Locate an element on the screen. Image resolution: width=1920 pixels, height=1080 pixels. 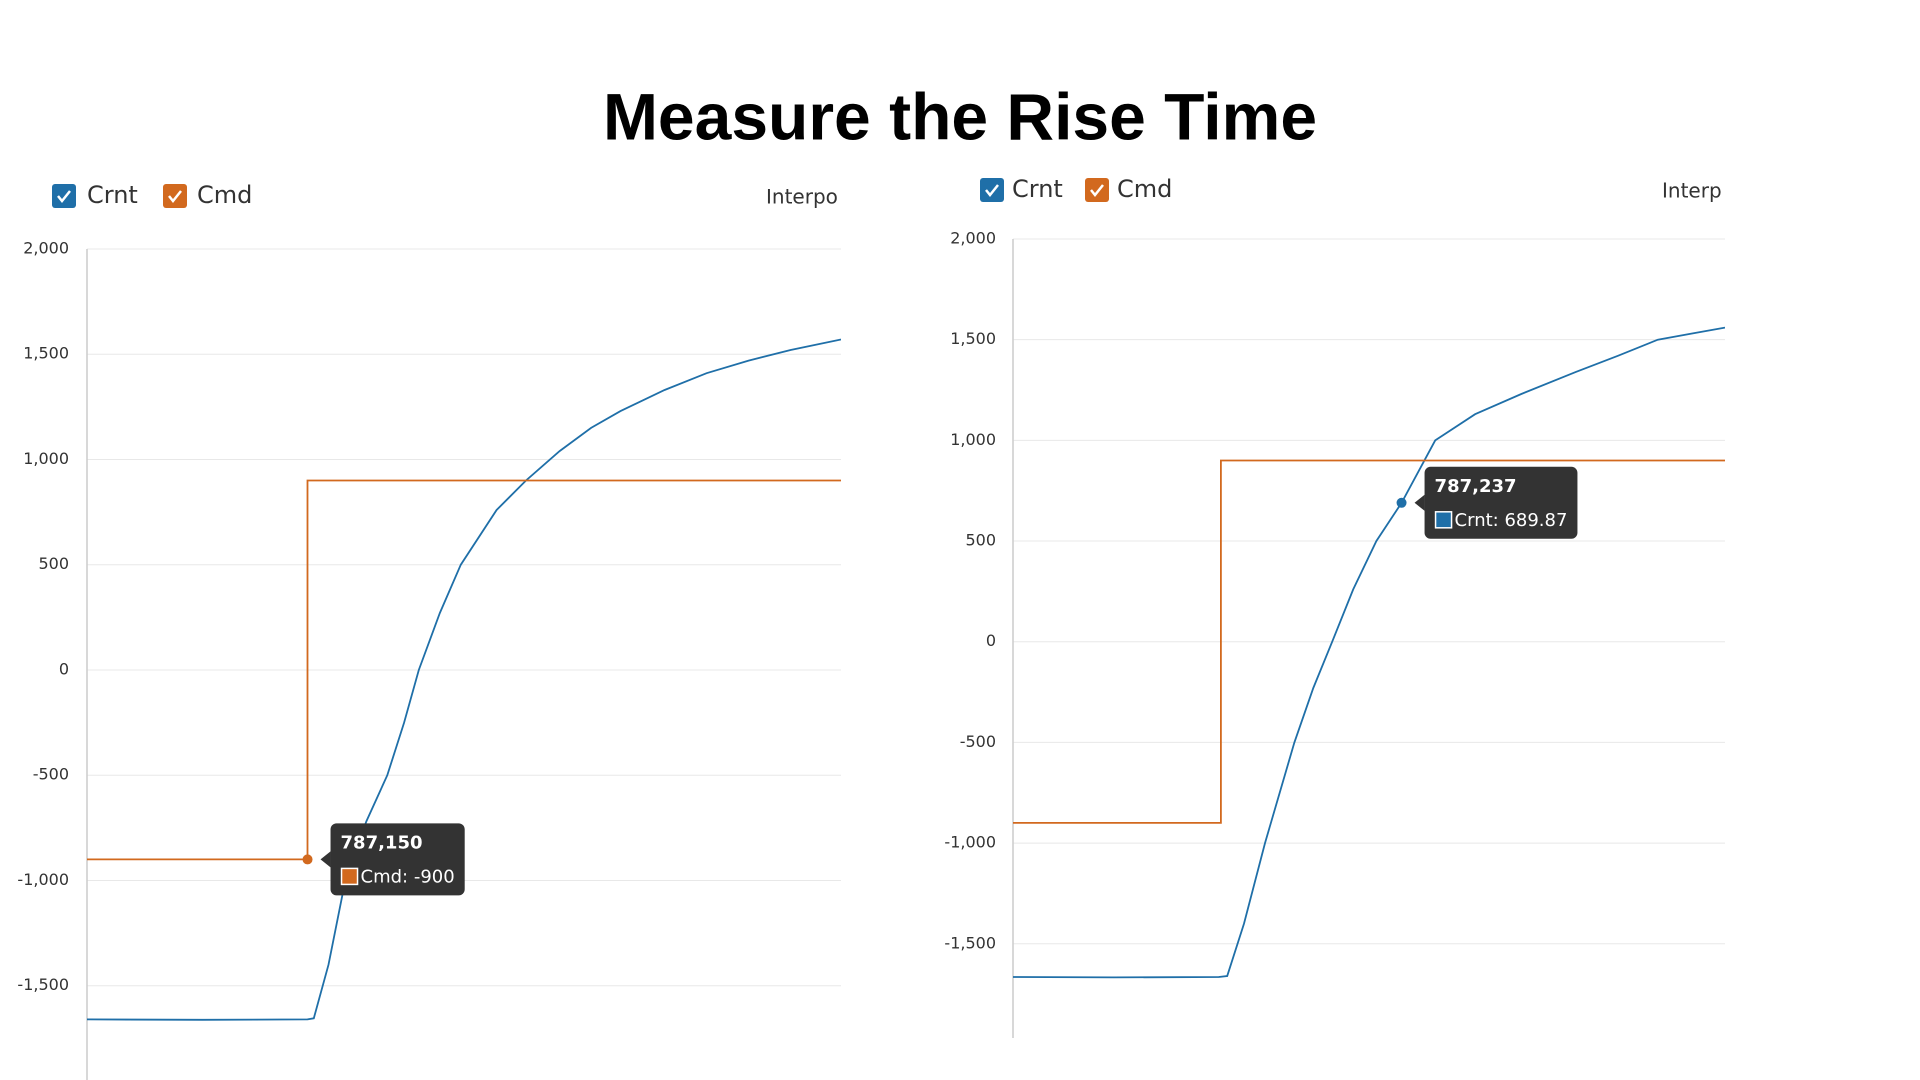
control: Interp is located at coordinates (1692, 191).